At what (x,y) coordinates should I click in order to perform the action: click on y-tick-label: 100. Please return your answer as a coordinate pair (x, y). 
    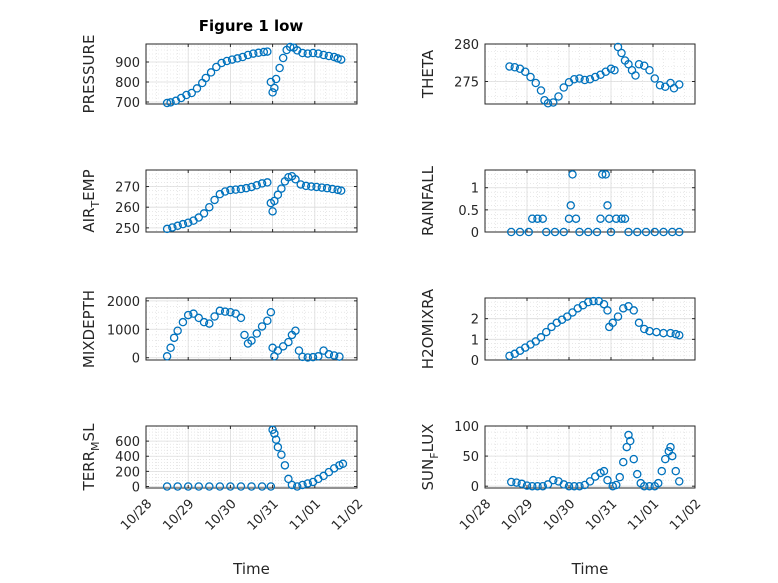
    Looking at the image, I should click on (466, 427).